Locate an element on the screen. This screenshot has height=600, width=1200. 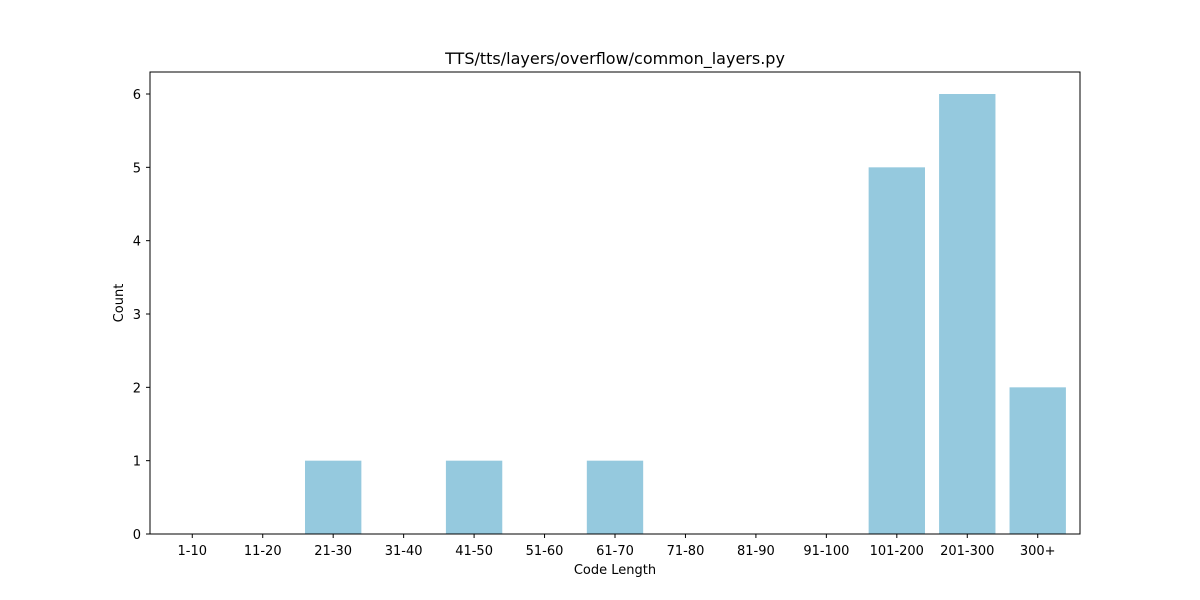
x-tick-label: 11-20 is located at coordinates (263, 551).